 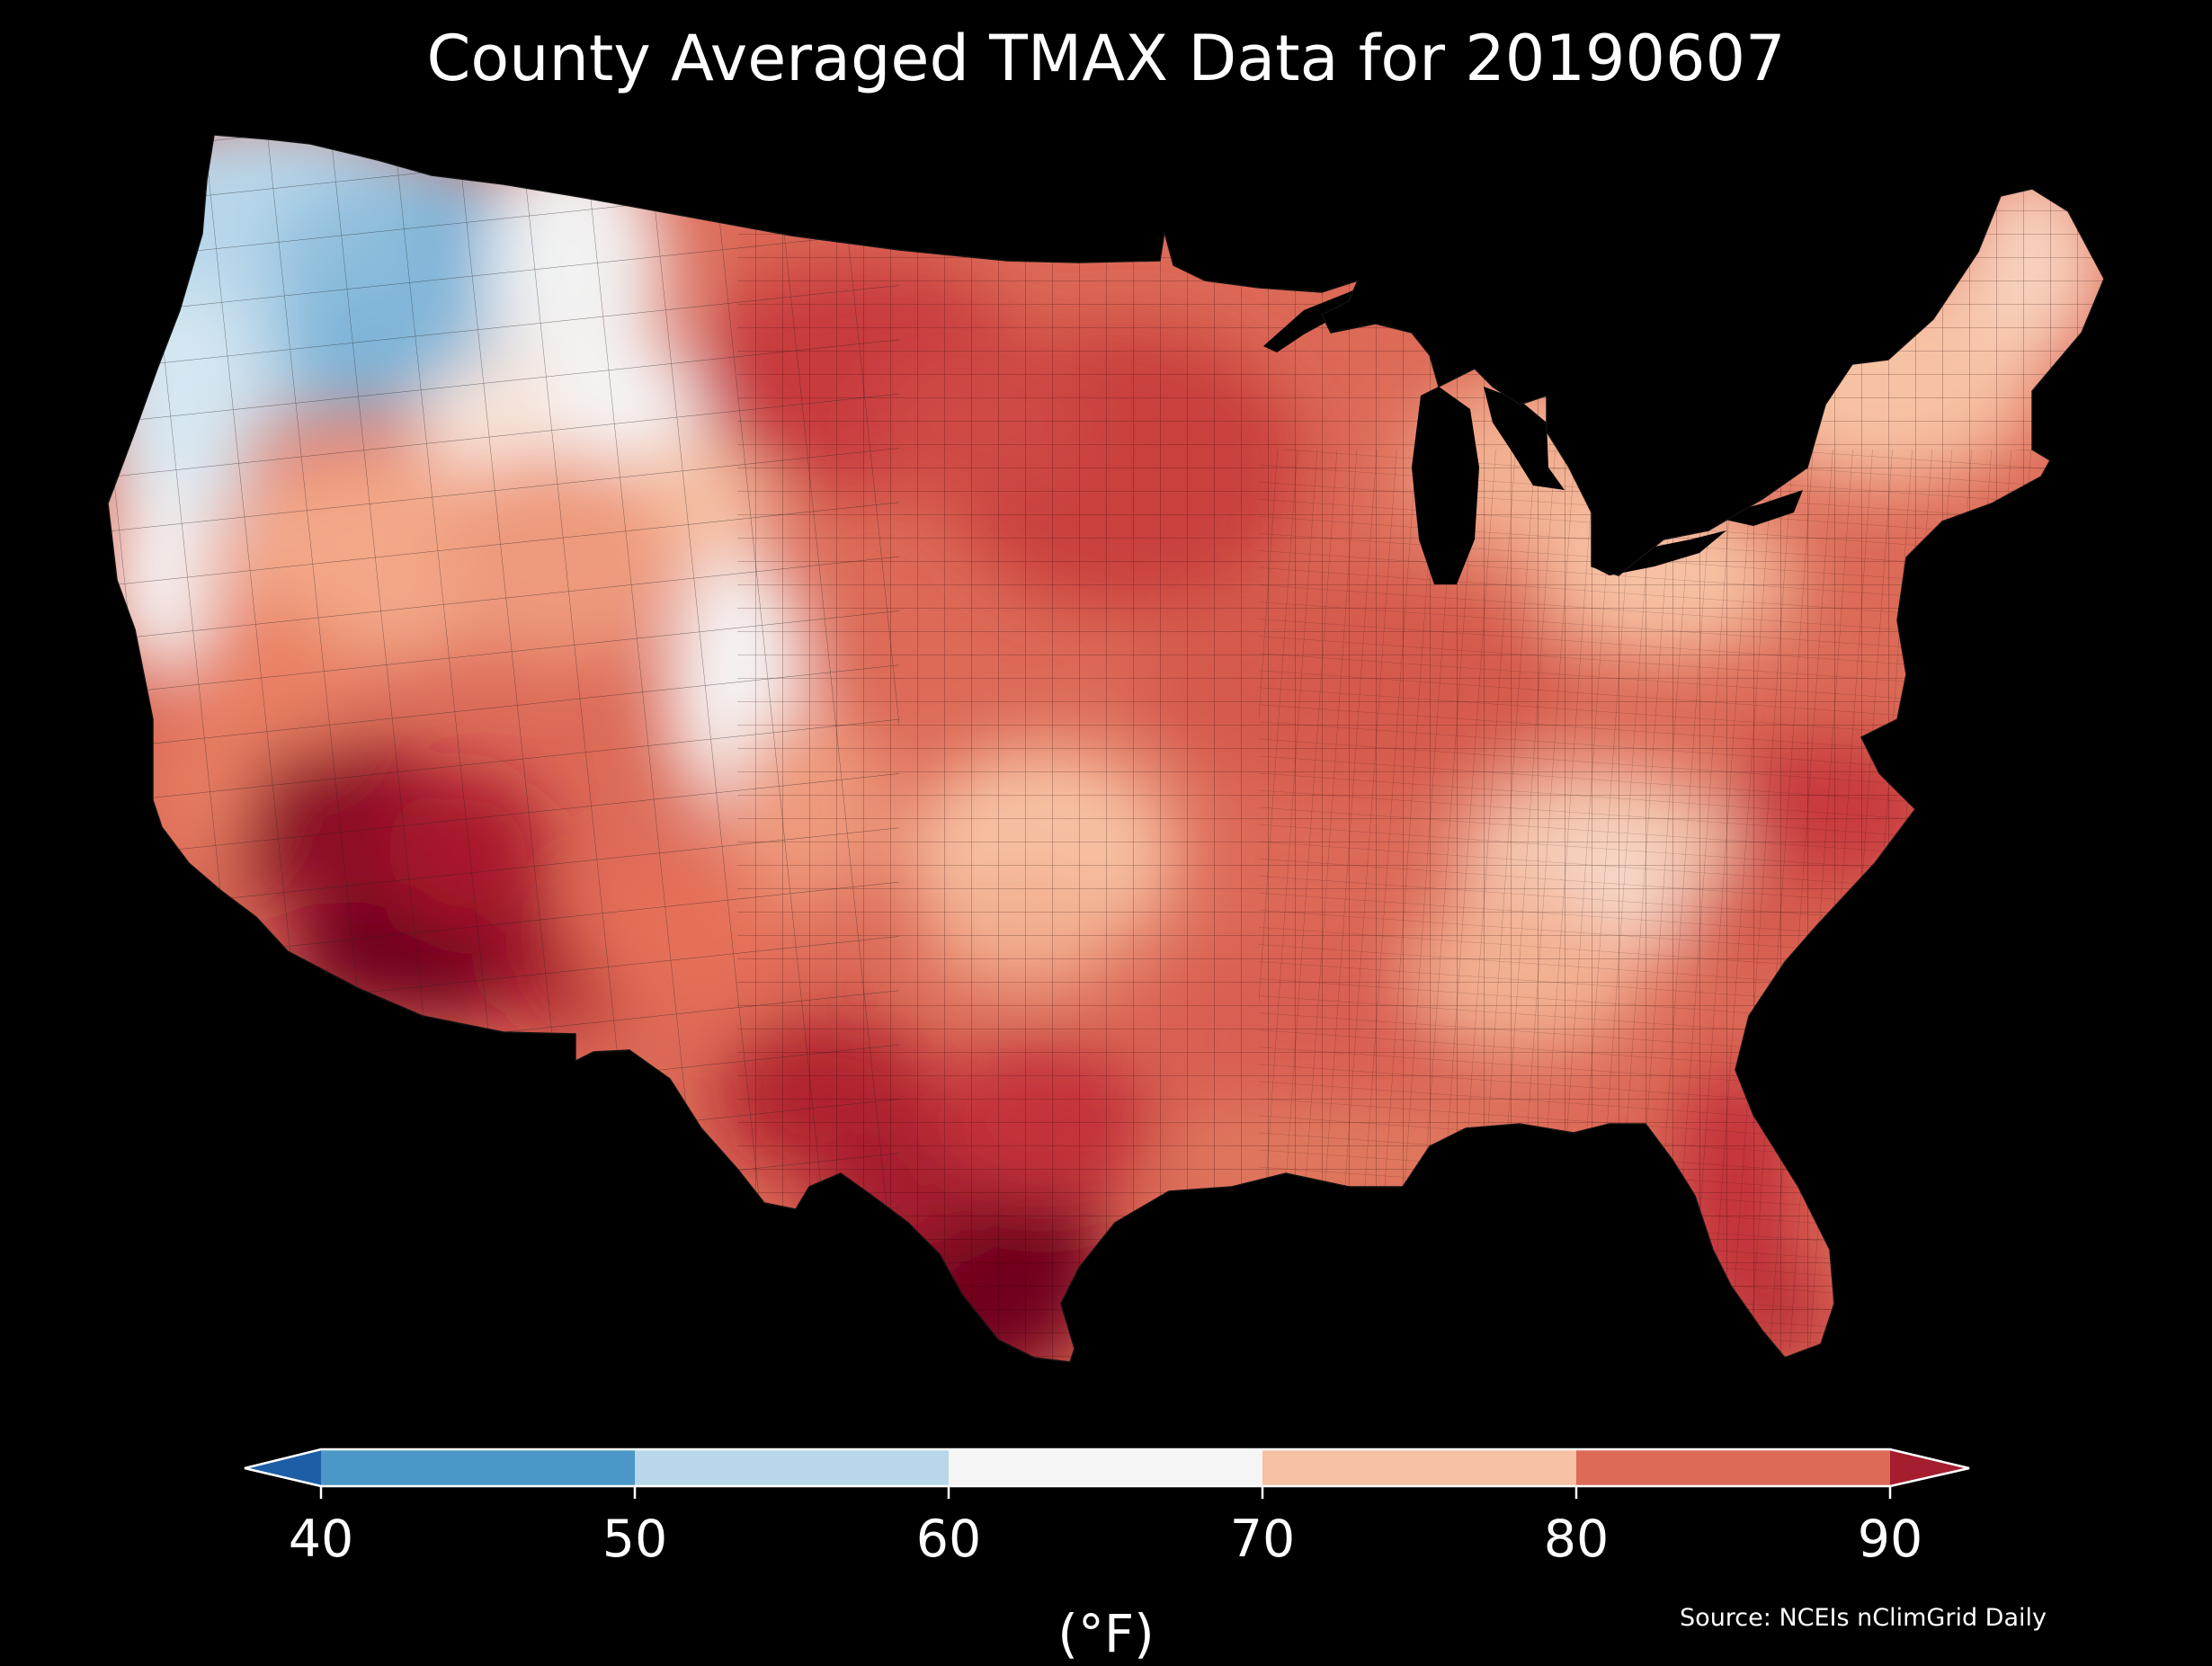 What do you see at coordinates (635, 1540) in the screenshot?
I see `colorbar-tick-label: 50` at bounding box center [635, 1540].